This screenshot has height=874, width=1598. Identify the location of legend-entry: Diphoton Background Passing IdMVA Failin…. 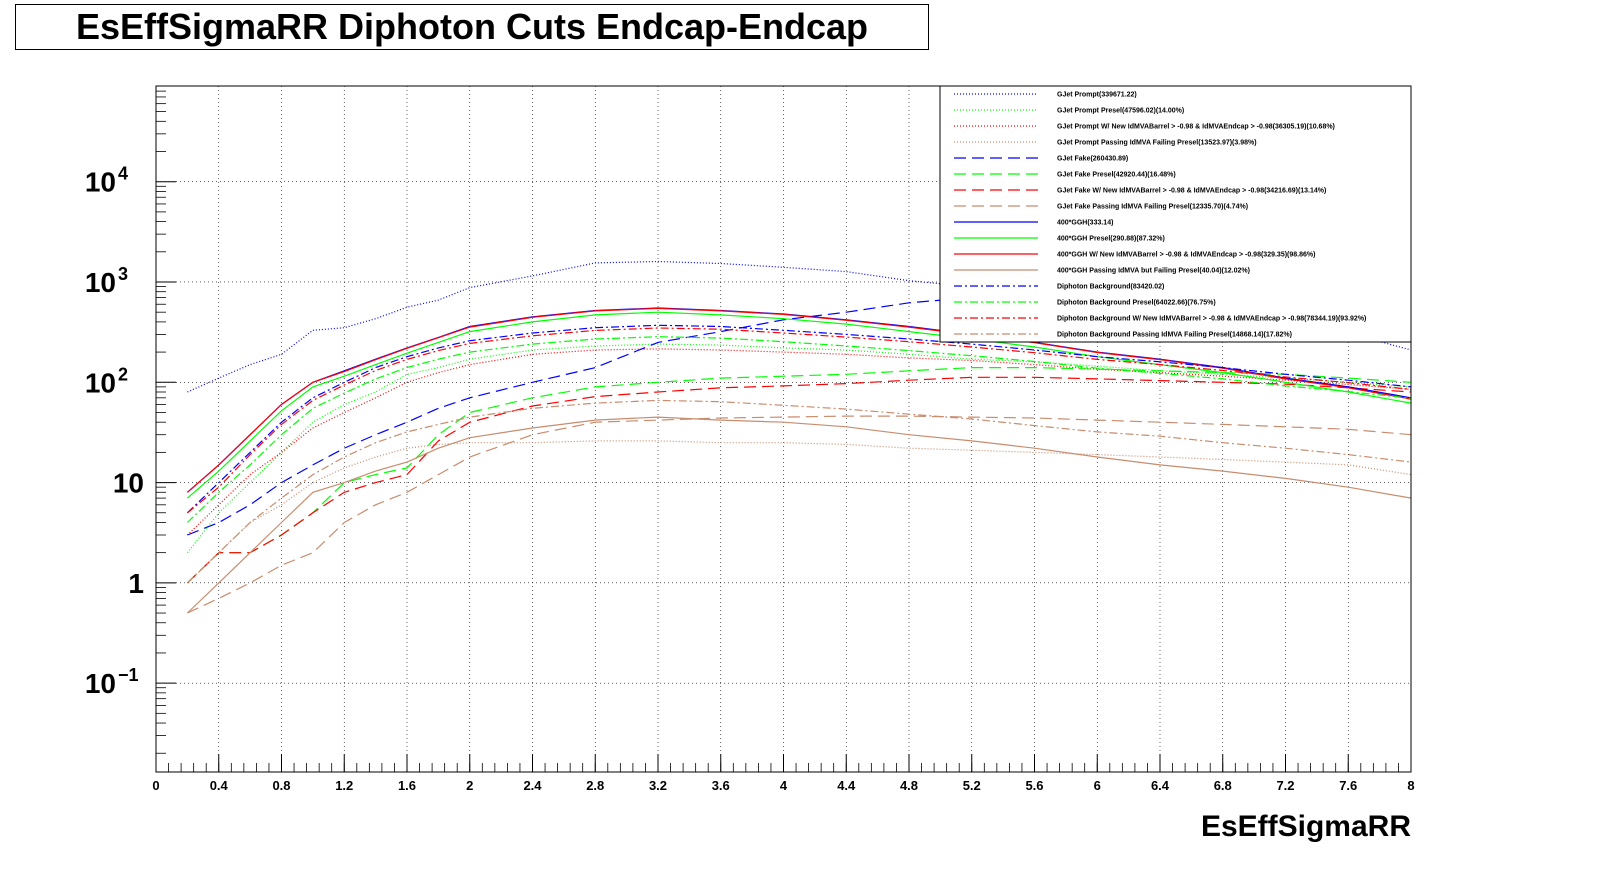
(1174, 335).